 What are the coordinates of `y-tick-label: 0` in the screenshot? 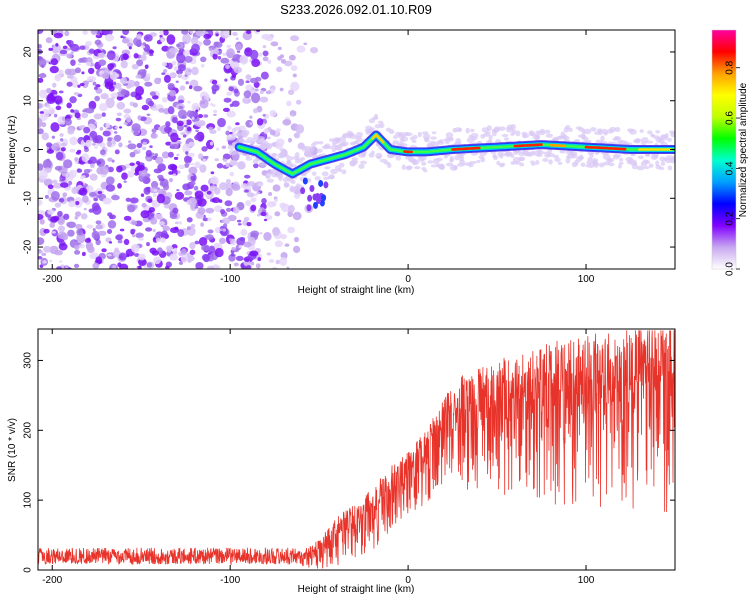 It's located at (28, 570).